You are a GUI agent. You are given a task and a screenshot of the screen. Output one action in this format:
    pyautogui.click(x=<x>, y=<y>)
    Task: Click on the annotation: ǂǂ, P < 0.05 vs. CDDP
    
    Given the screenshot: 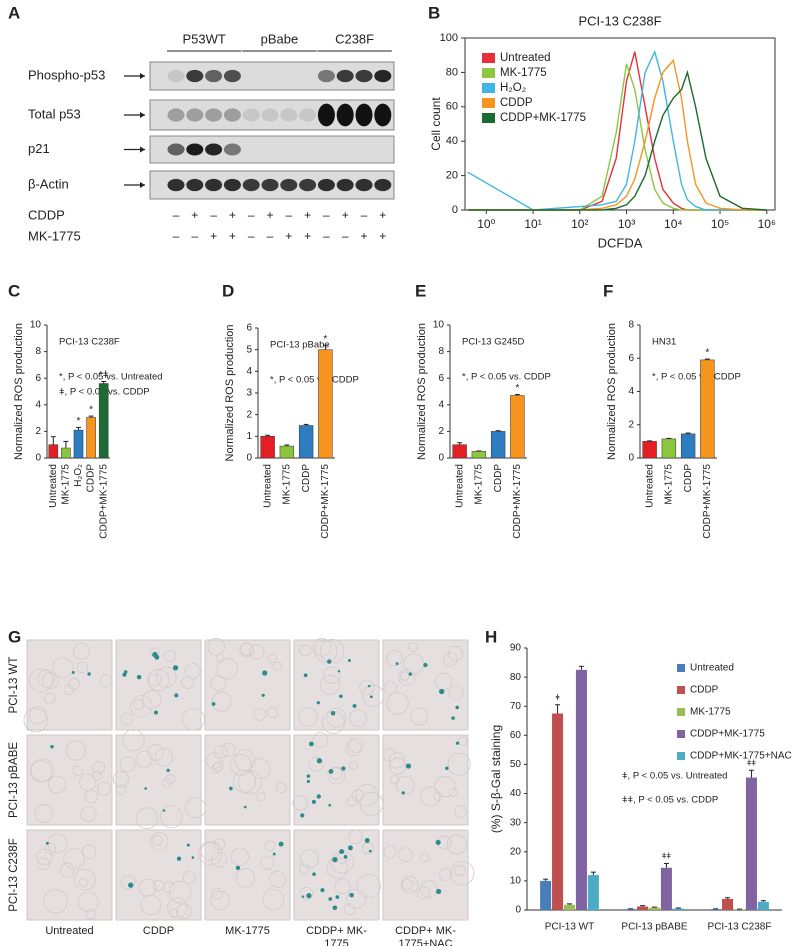 What is the action you would take?
    pyautogui.click(x=670, y=800)
    